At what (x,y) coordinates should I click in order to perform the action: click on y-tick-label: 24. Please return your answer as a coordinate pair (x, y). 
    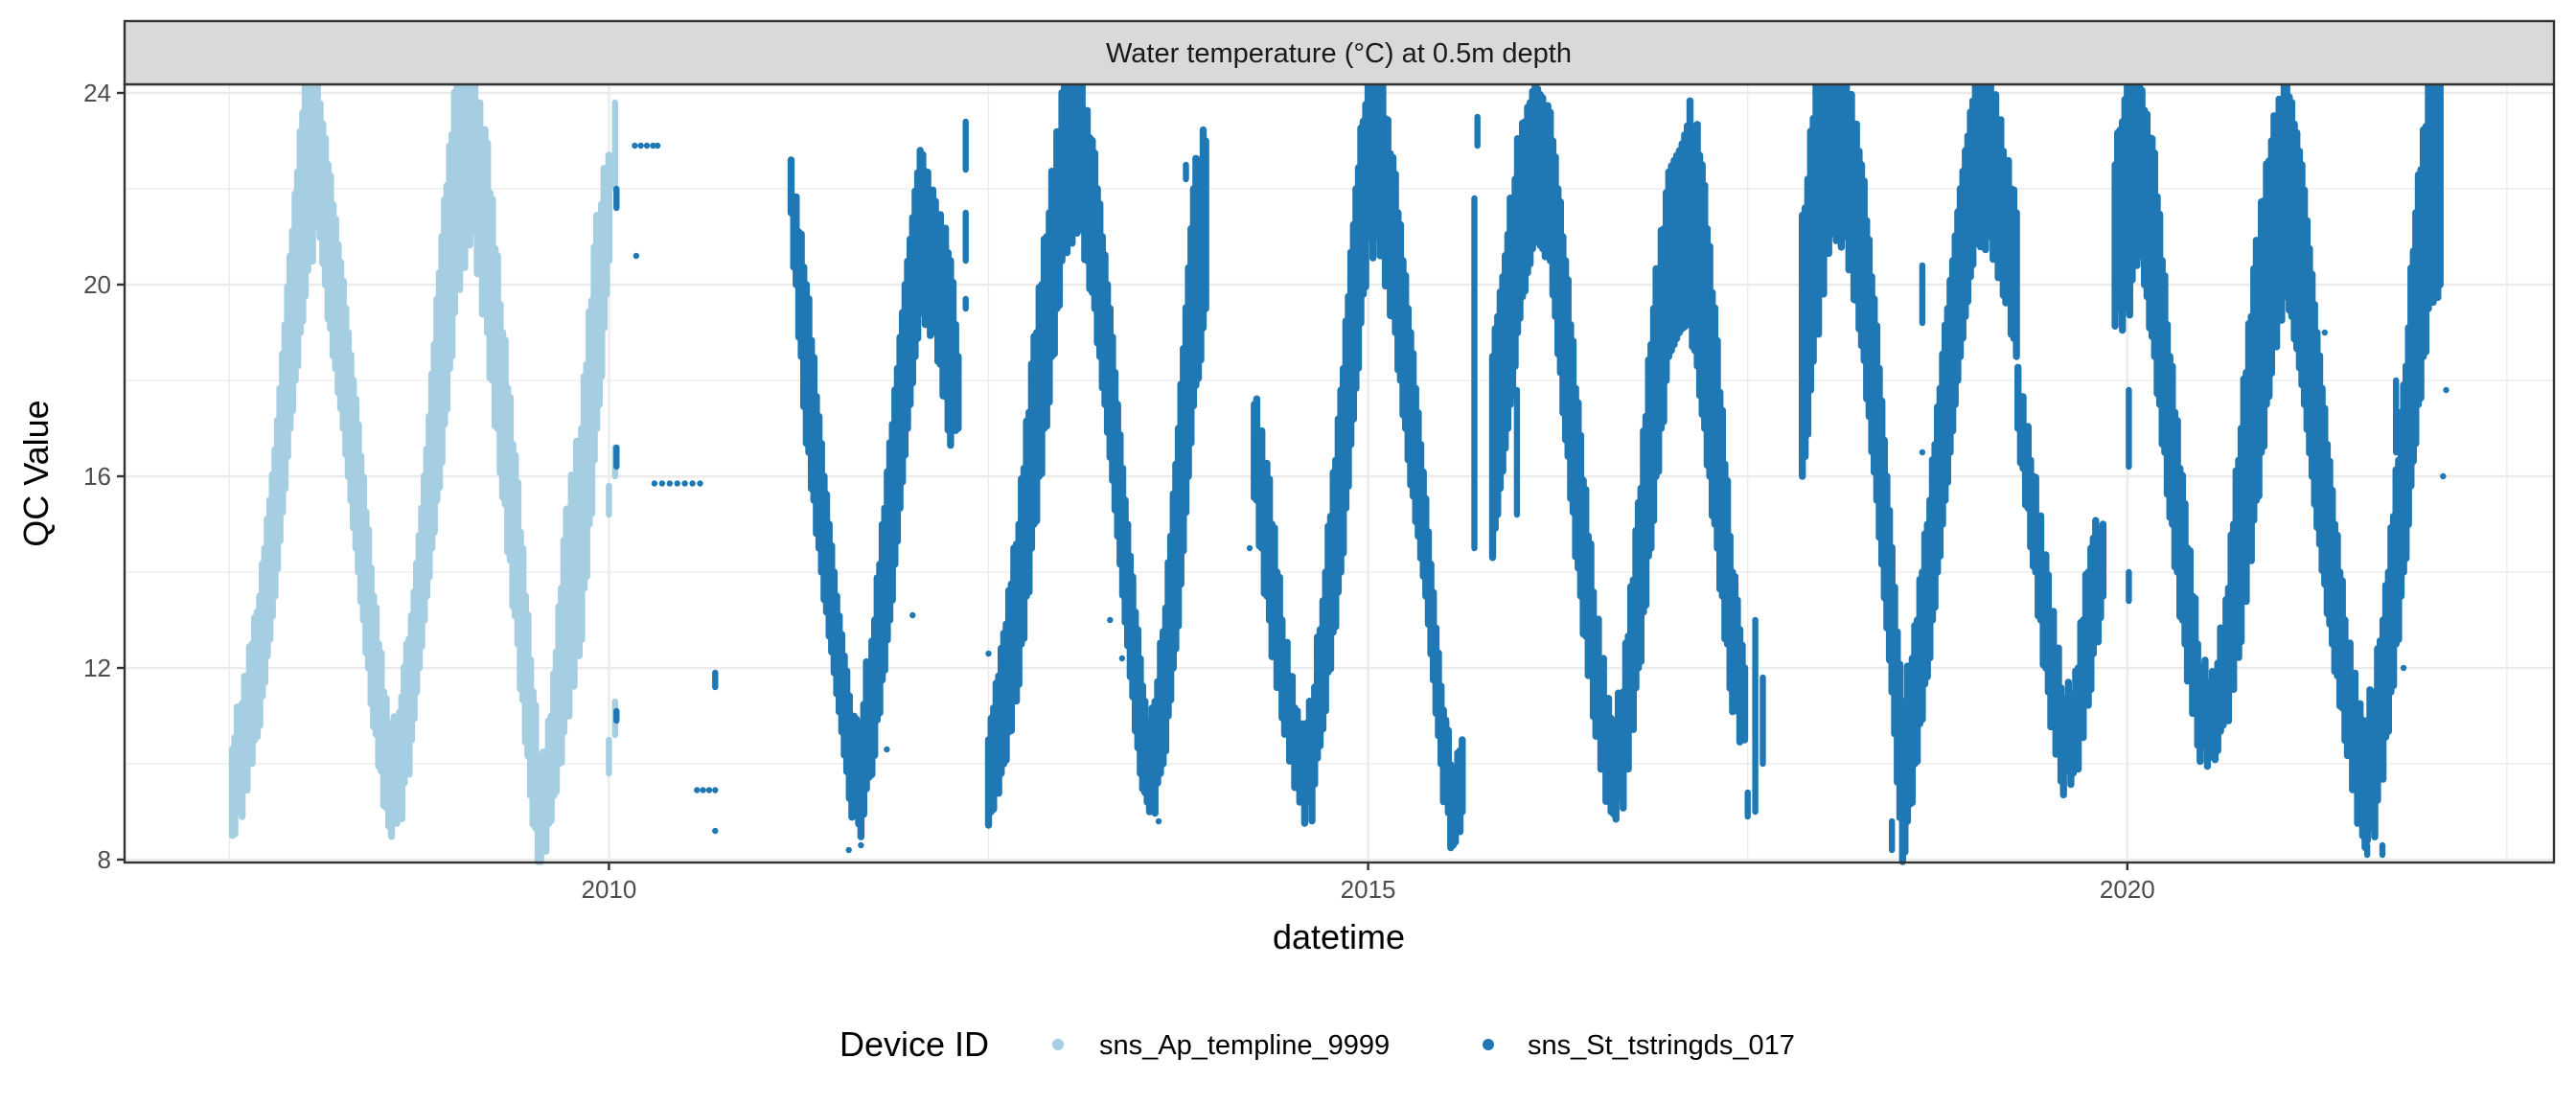
    Looking at the image, I should click on (97, 93).